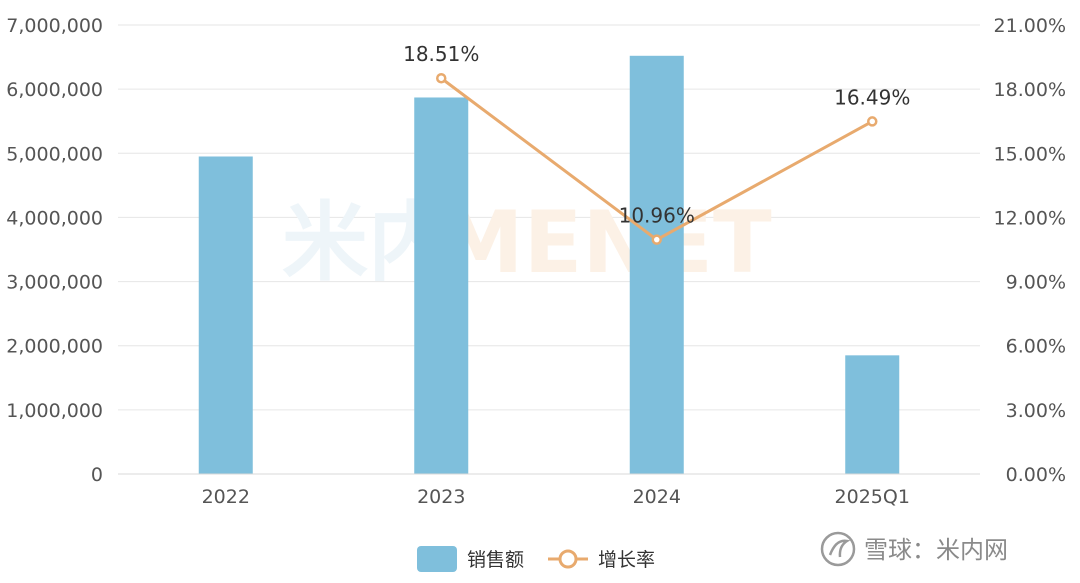 This screenshot has width=1080, height=583. Describe the element at coordinates (54, 218) in the screenshot. I see `left-tick-label: 4,000,000` at that location.